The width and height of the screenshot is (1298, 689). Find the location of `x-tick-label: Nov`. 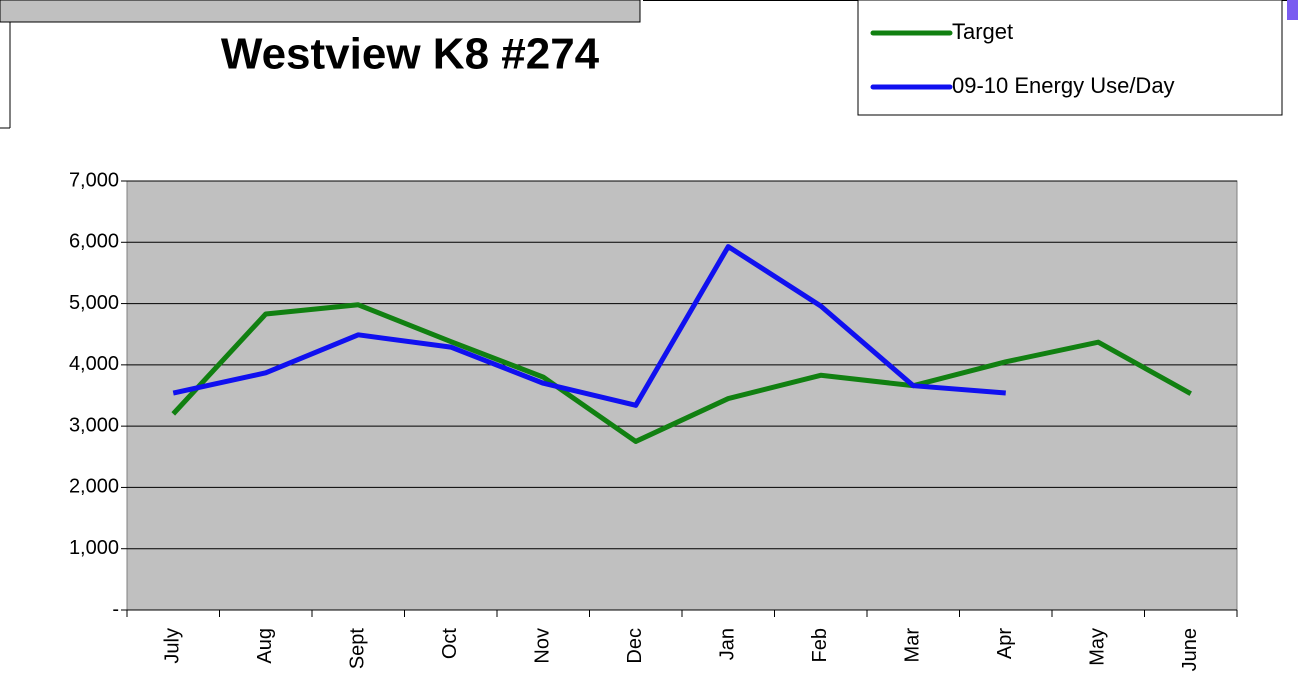

x-tick-label: Nov is located at coordinates (543, 646).